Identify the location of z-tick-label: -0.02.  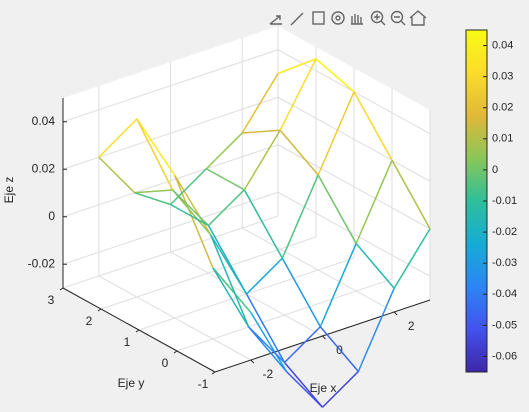
(42, 263).